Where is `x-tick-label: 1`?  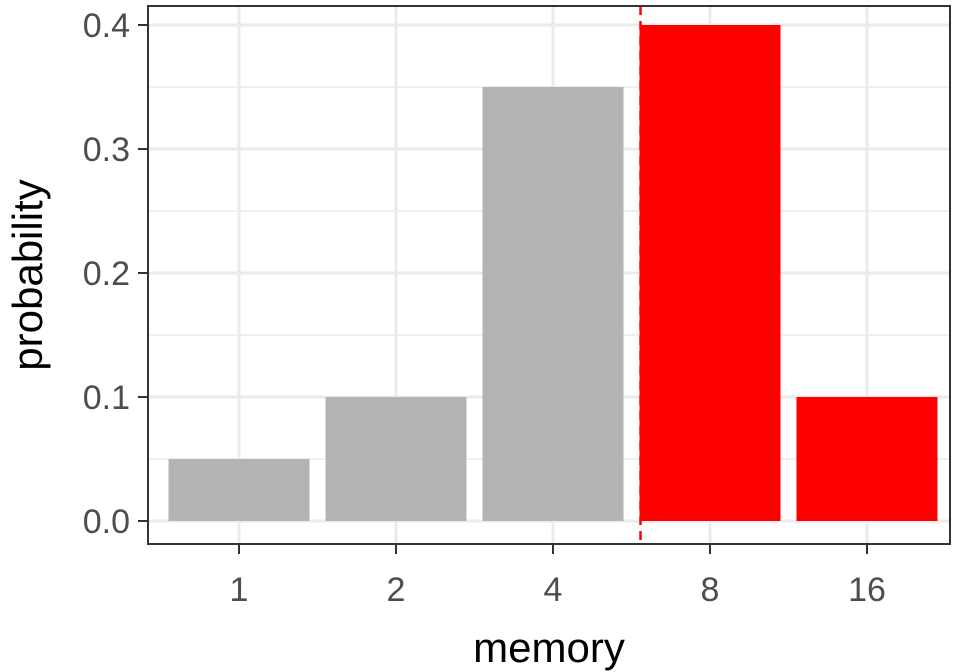 x-tick-label: 1 is located at coordinates (239, 590).